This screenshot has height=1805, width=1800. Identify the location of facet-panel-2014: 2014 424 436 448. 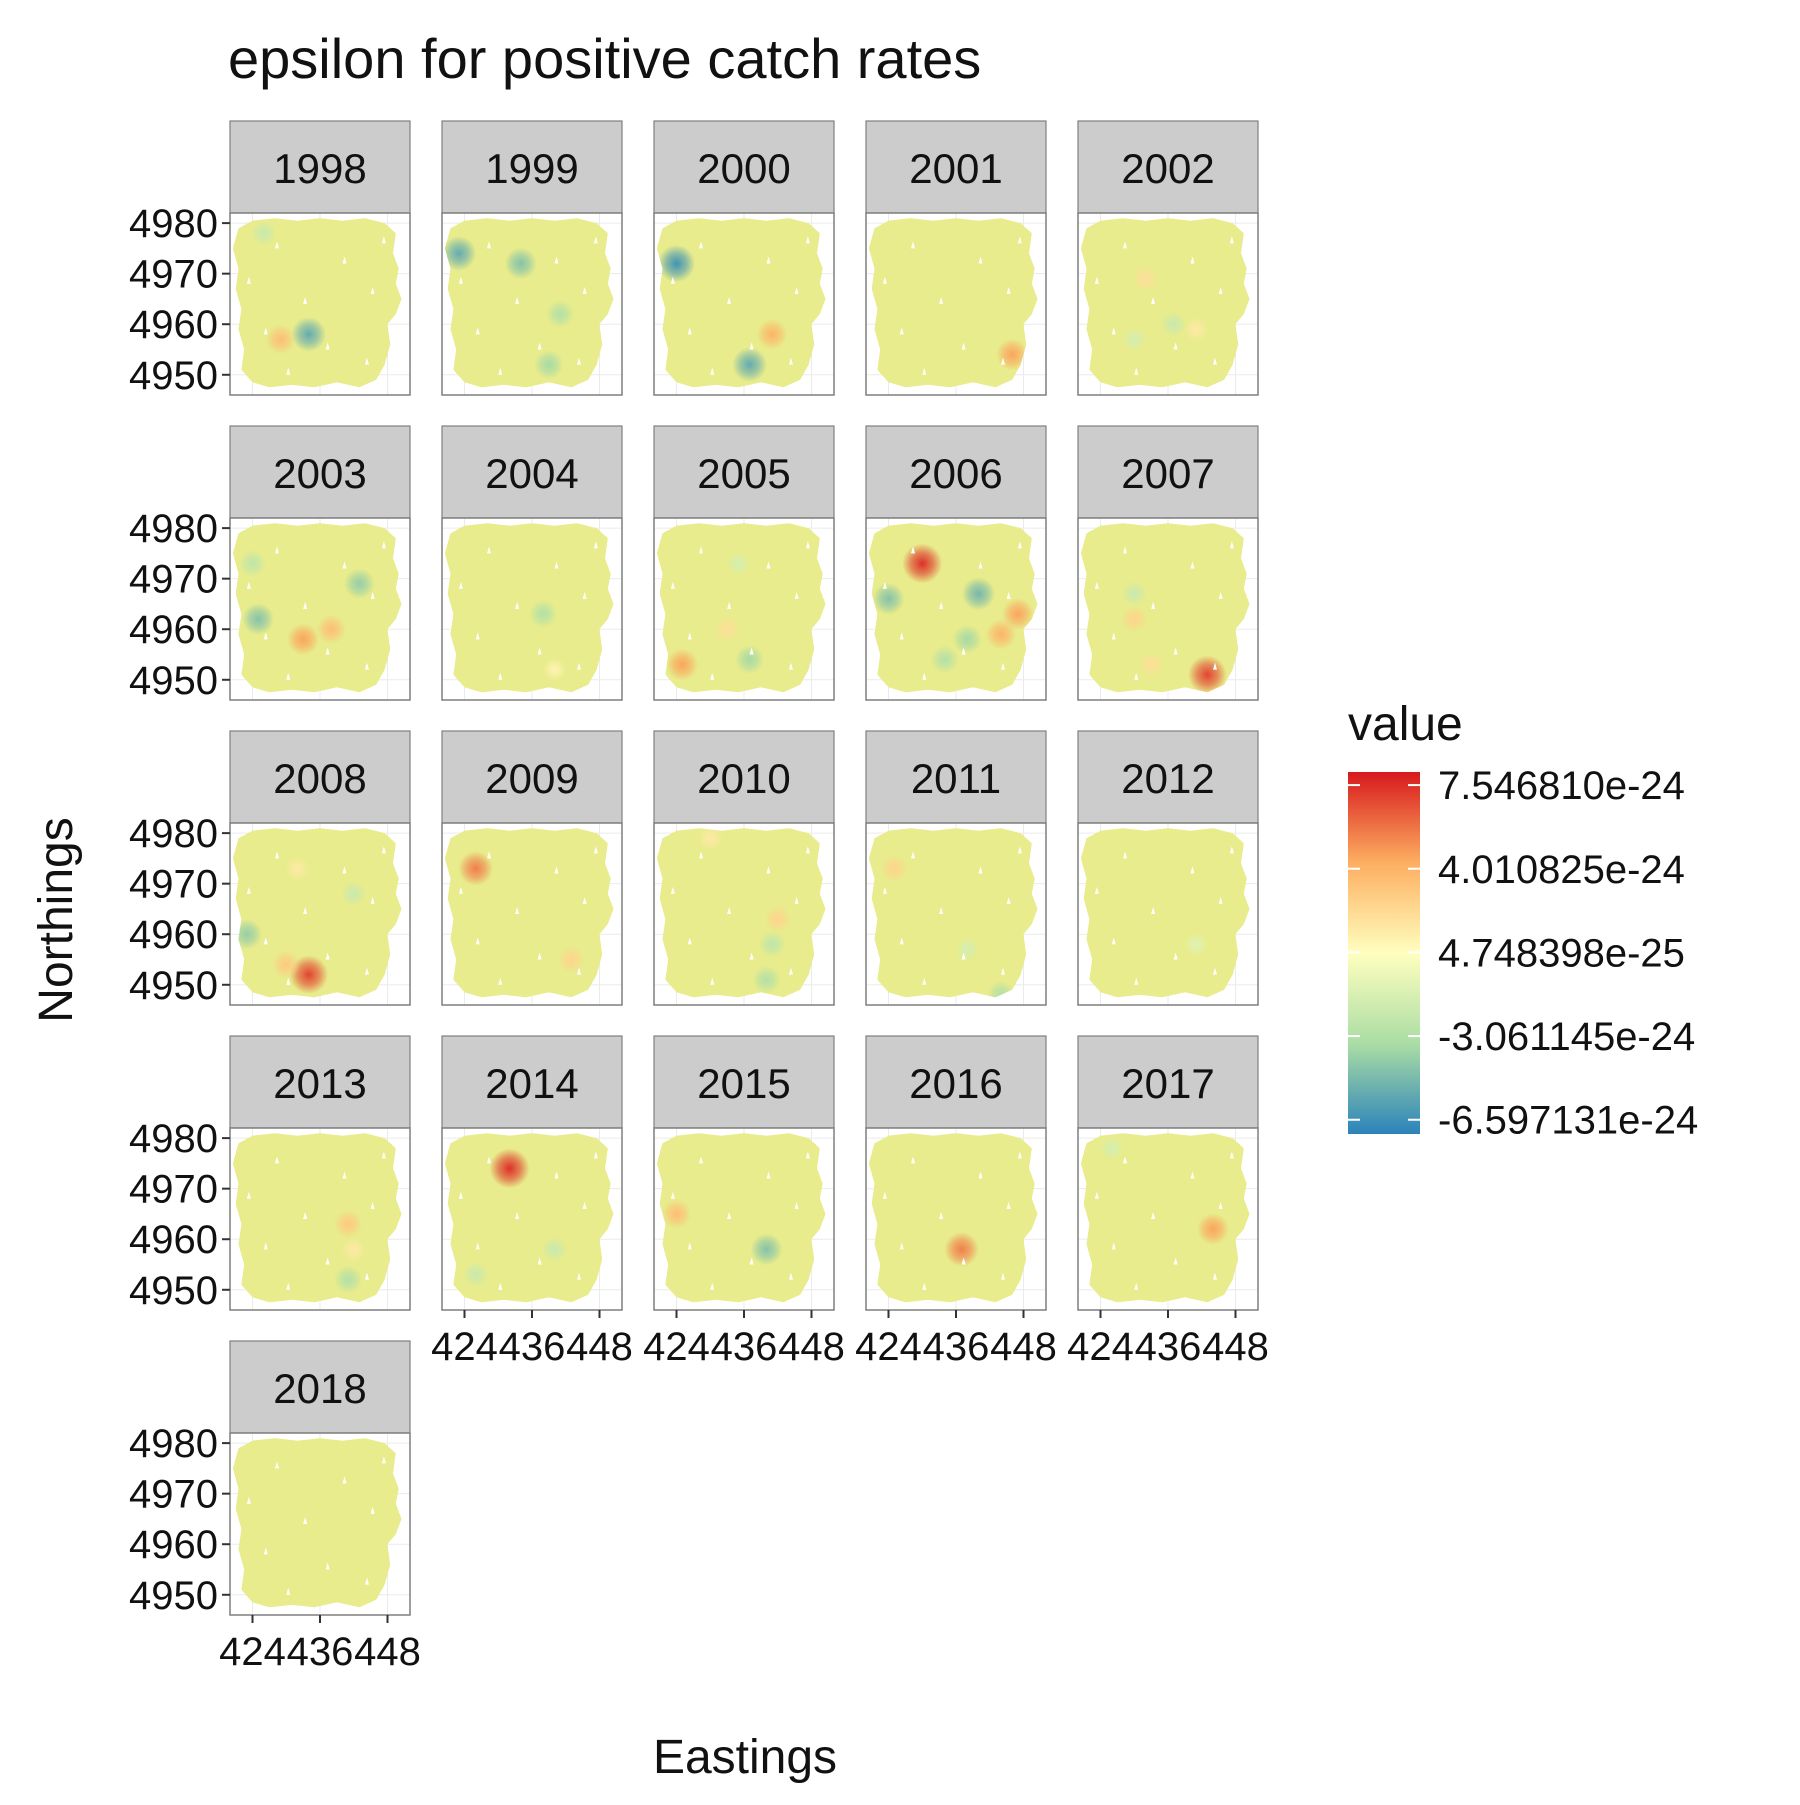
(532, 1202).